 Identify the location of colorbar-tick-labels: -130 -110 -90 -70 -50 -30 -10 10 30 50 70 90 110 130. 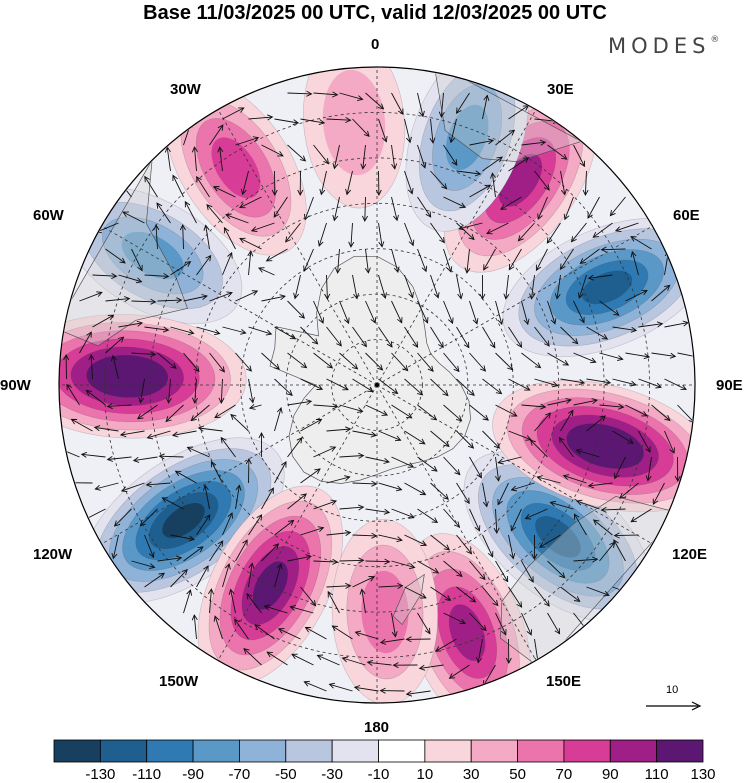
(375, 774).